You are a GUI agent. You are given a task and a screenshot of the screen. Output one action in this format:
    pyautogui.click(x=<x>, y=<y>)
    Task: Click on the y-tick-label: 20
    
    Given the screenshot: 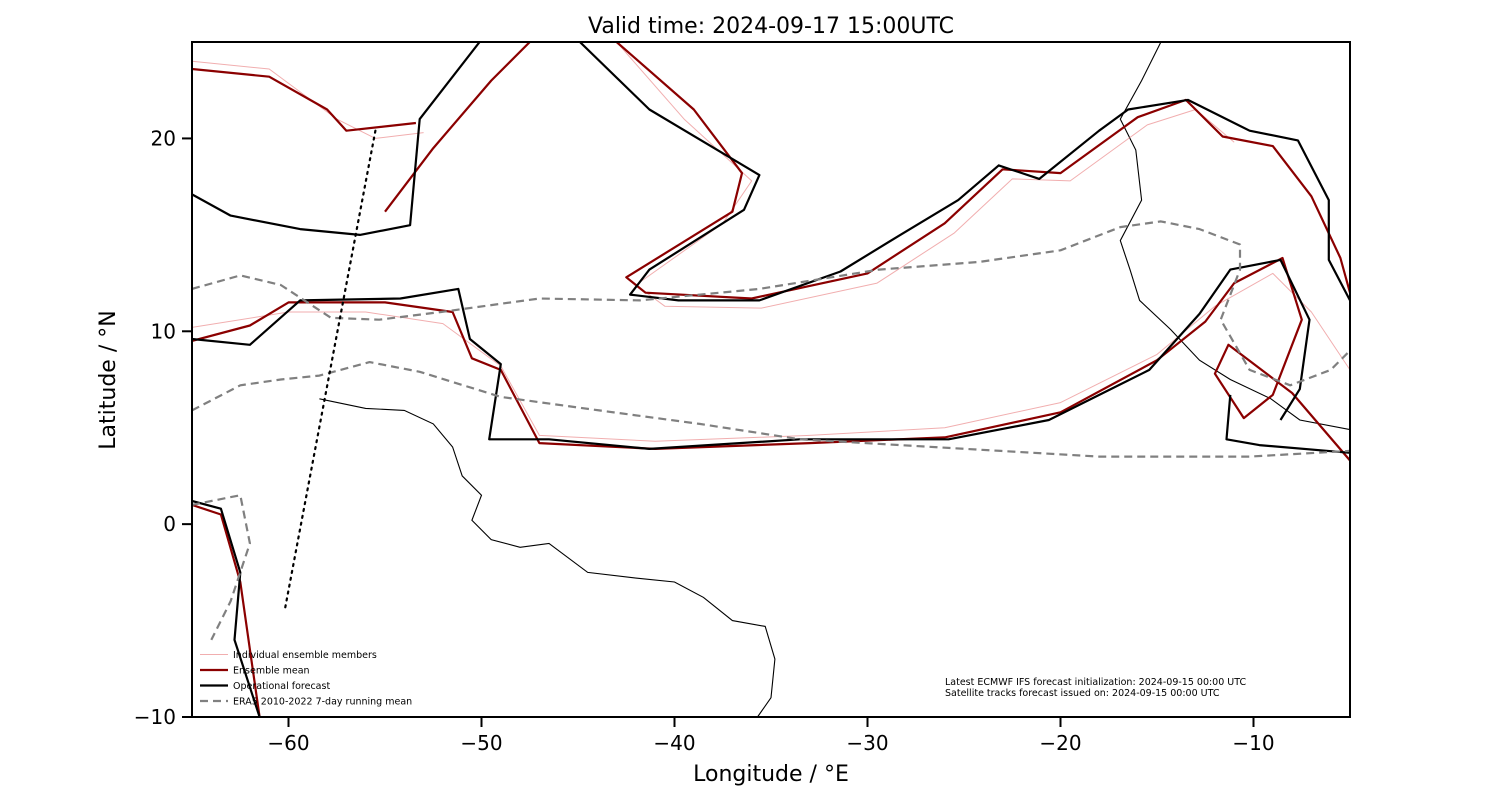 What is the action you would take?
    pyautogui.click(x=163, y=138)
    